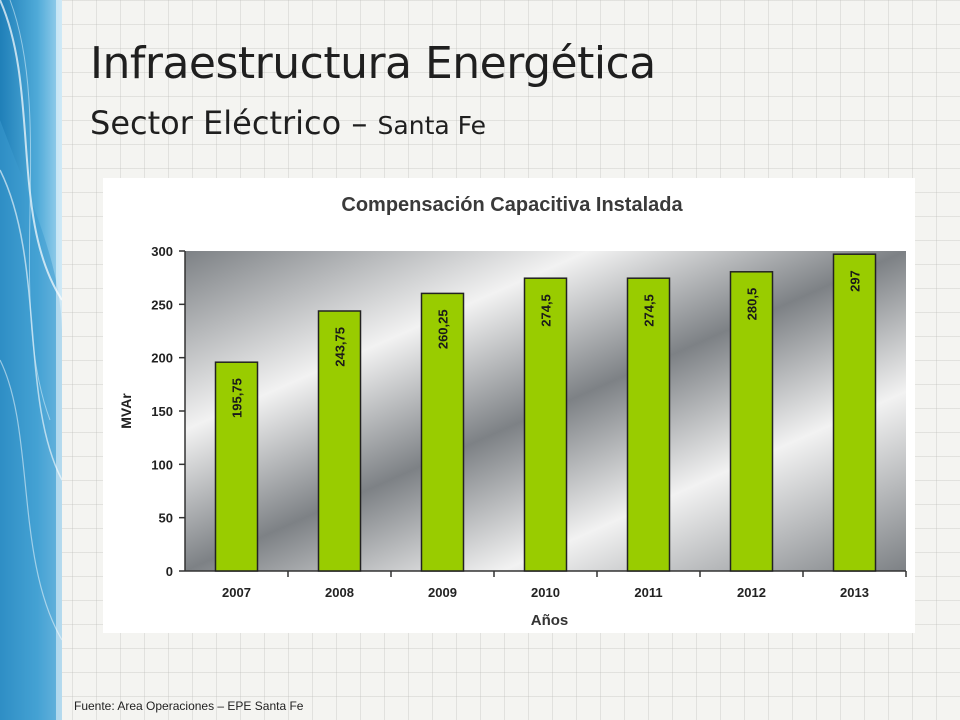 This screenshot has height=720, width=960. What do you see at coordinates (169, 571) in the screenshot?
I see `y-tick-label: 0` at bounding box center [169, 571].